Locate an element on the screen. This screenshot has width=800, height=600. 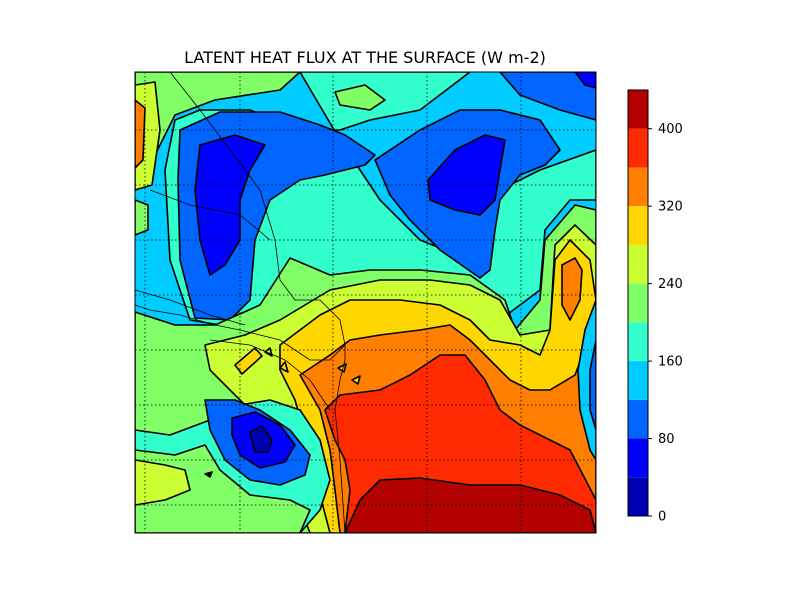
colorbar-tick-label: 80 is located at coordinates (666, 439).